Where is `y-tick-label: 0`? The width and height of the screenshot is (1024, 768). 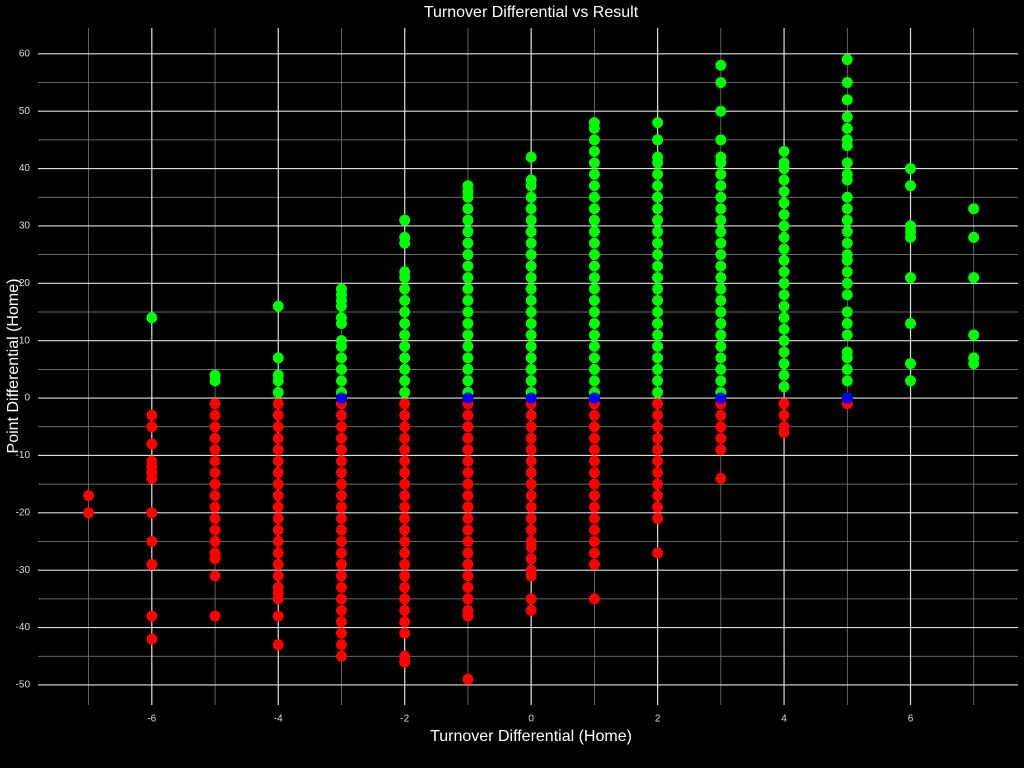 y-tick-label: 0 is located at coordinates (27, 398).